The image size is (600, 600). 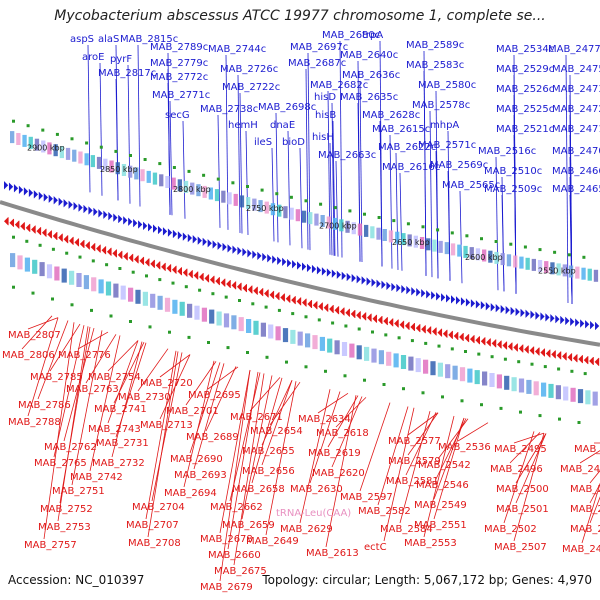 I want to click on gene-label-bottom: MAB_2742, so click(x=96, y=477).